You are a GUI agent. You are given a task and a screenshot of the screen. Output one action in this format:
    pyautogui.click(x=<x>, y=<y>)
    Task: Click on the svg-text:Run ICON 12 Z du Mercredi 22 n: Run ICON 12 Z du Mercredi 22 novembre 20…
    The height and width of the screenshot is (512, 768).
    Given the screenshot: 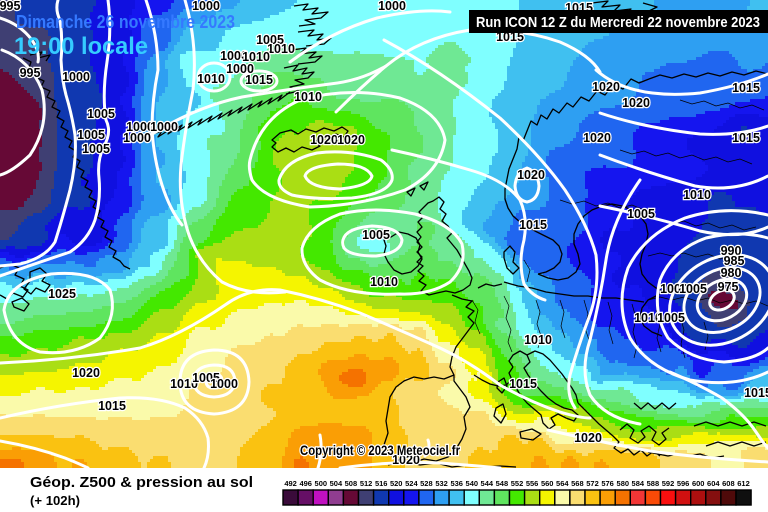 What is the action you would take?
    pyautogui.click(x=618, y=22)
    